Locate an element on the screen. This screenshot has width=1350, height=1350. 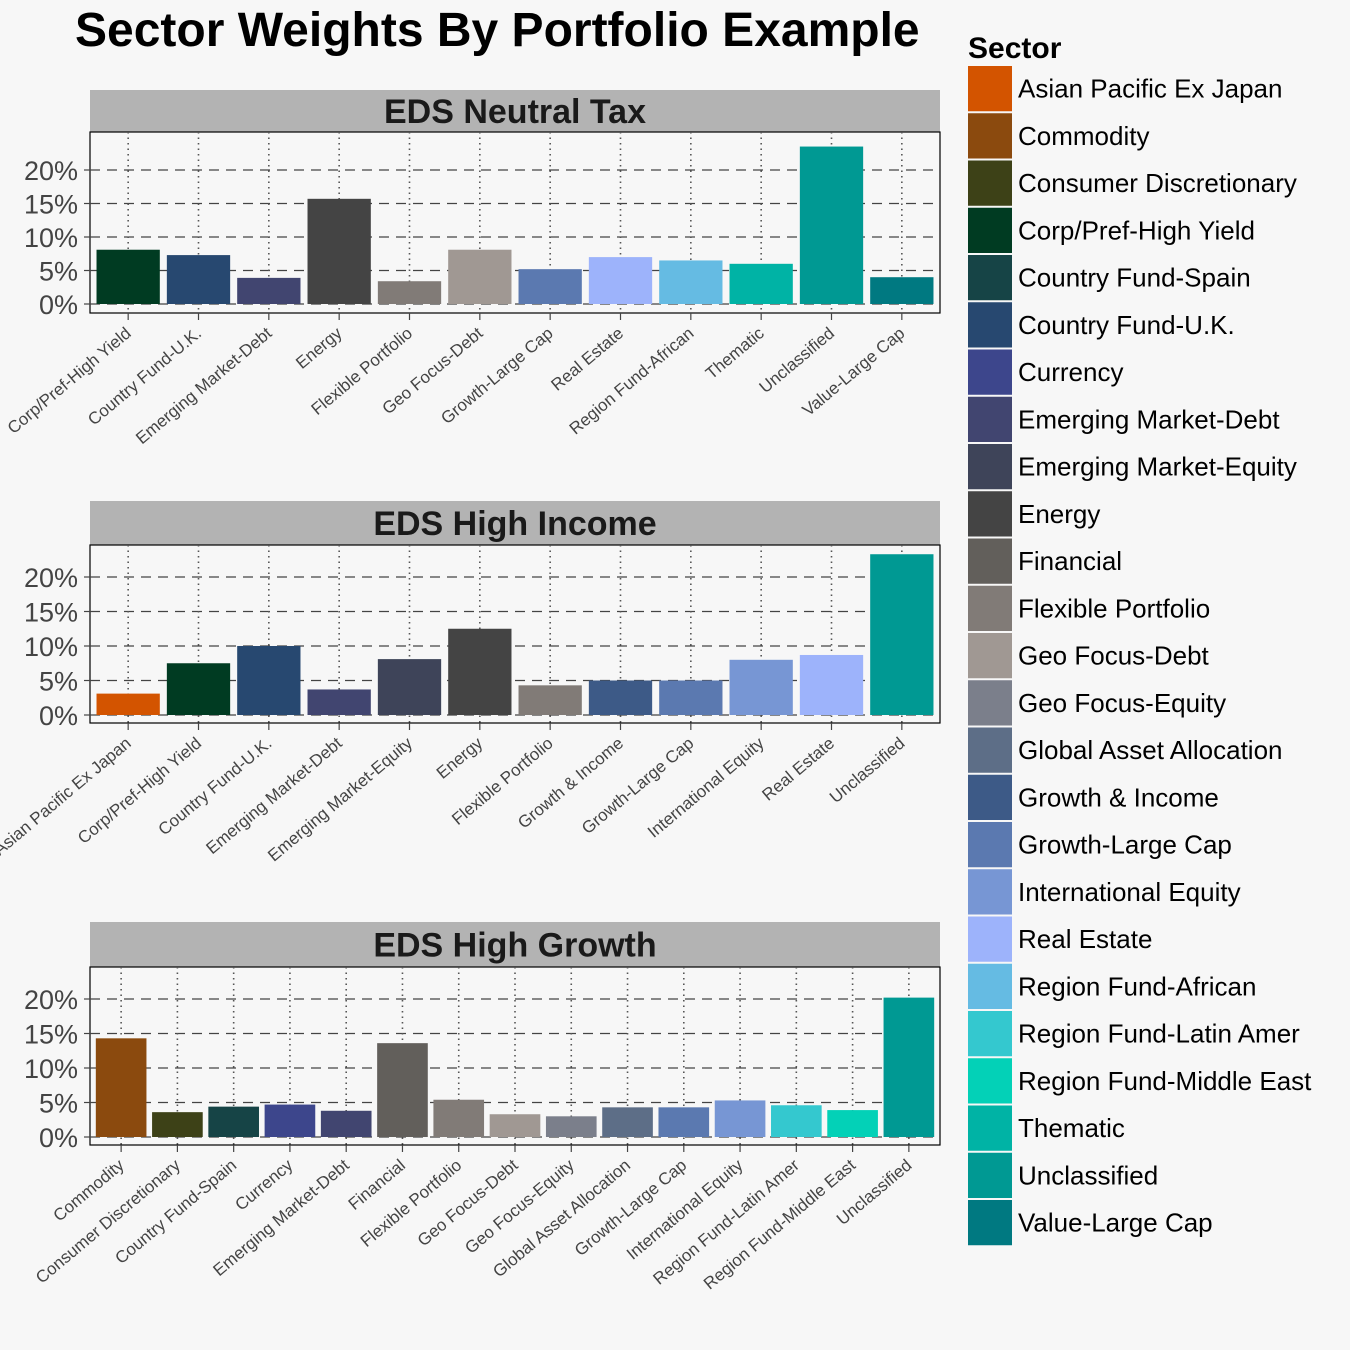
legend-label: Region Fund-Middle East is located at coordinates (1165, 1081).